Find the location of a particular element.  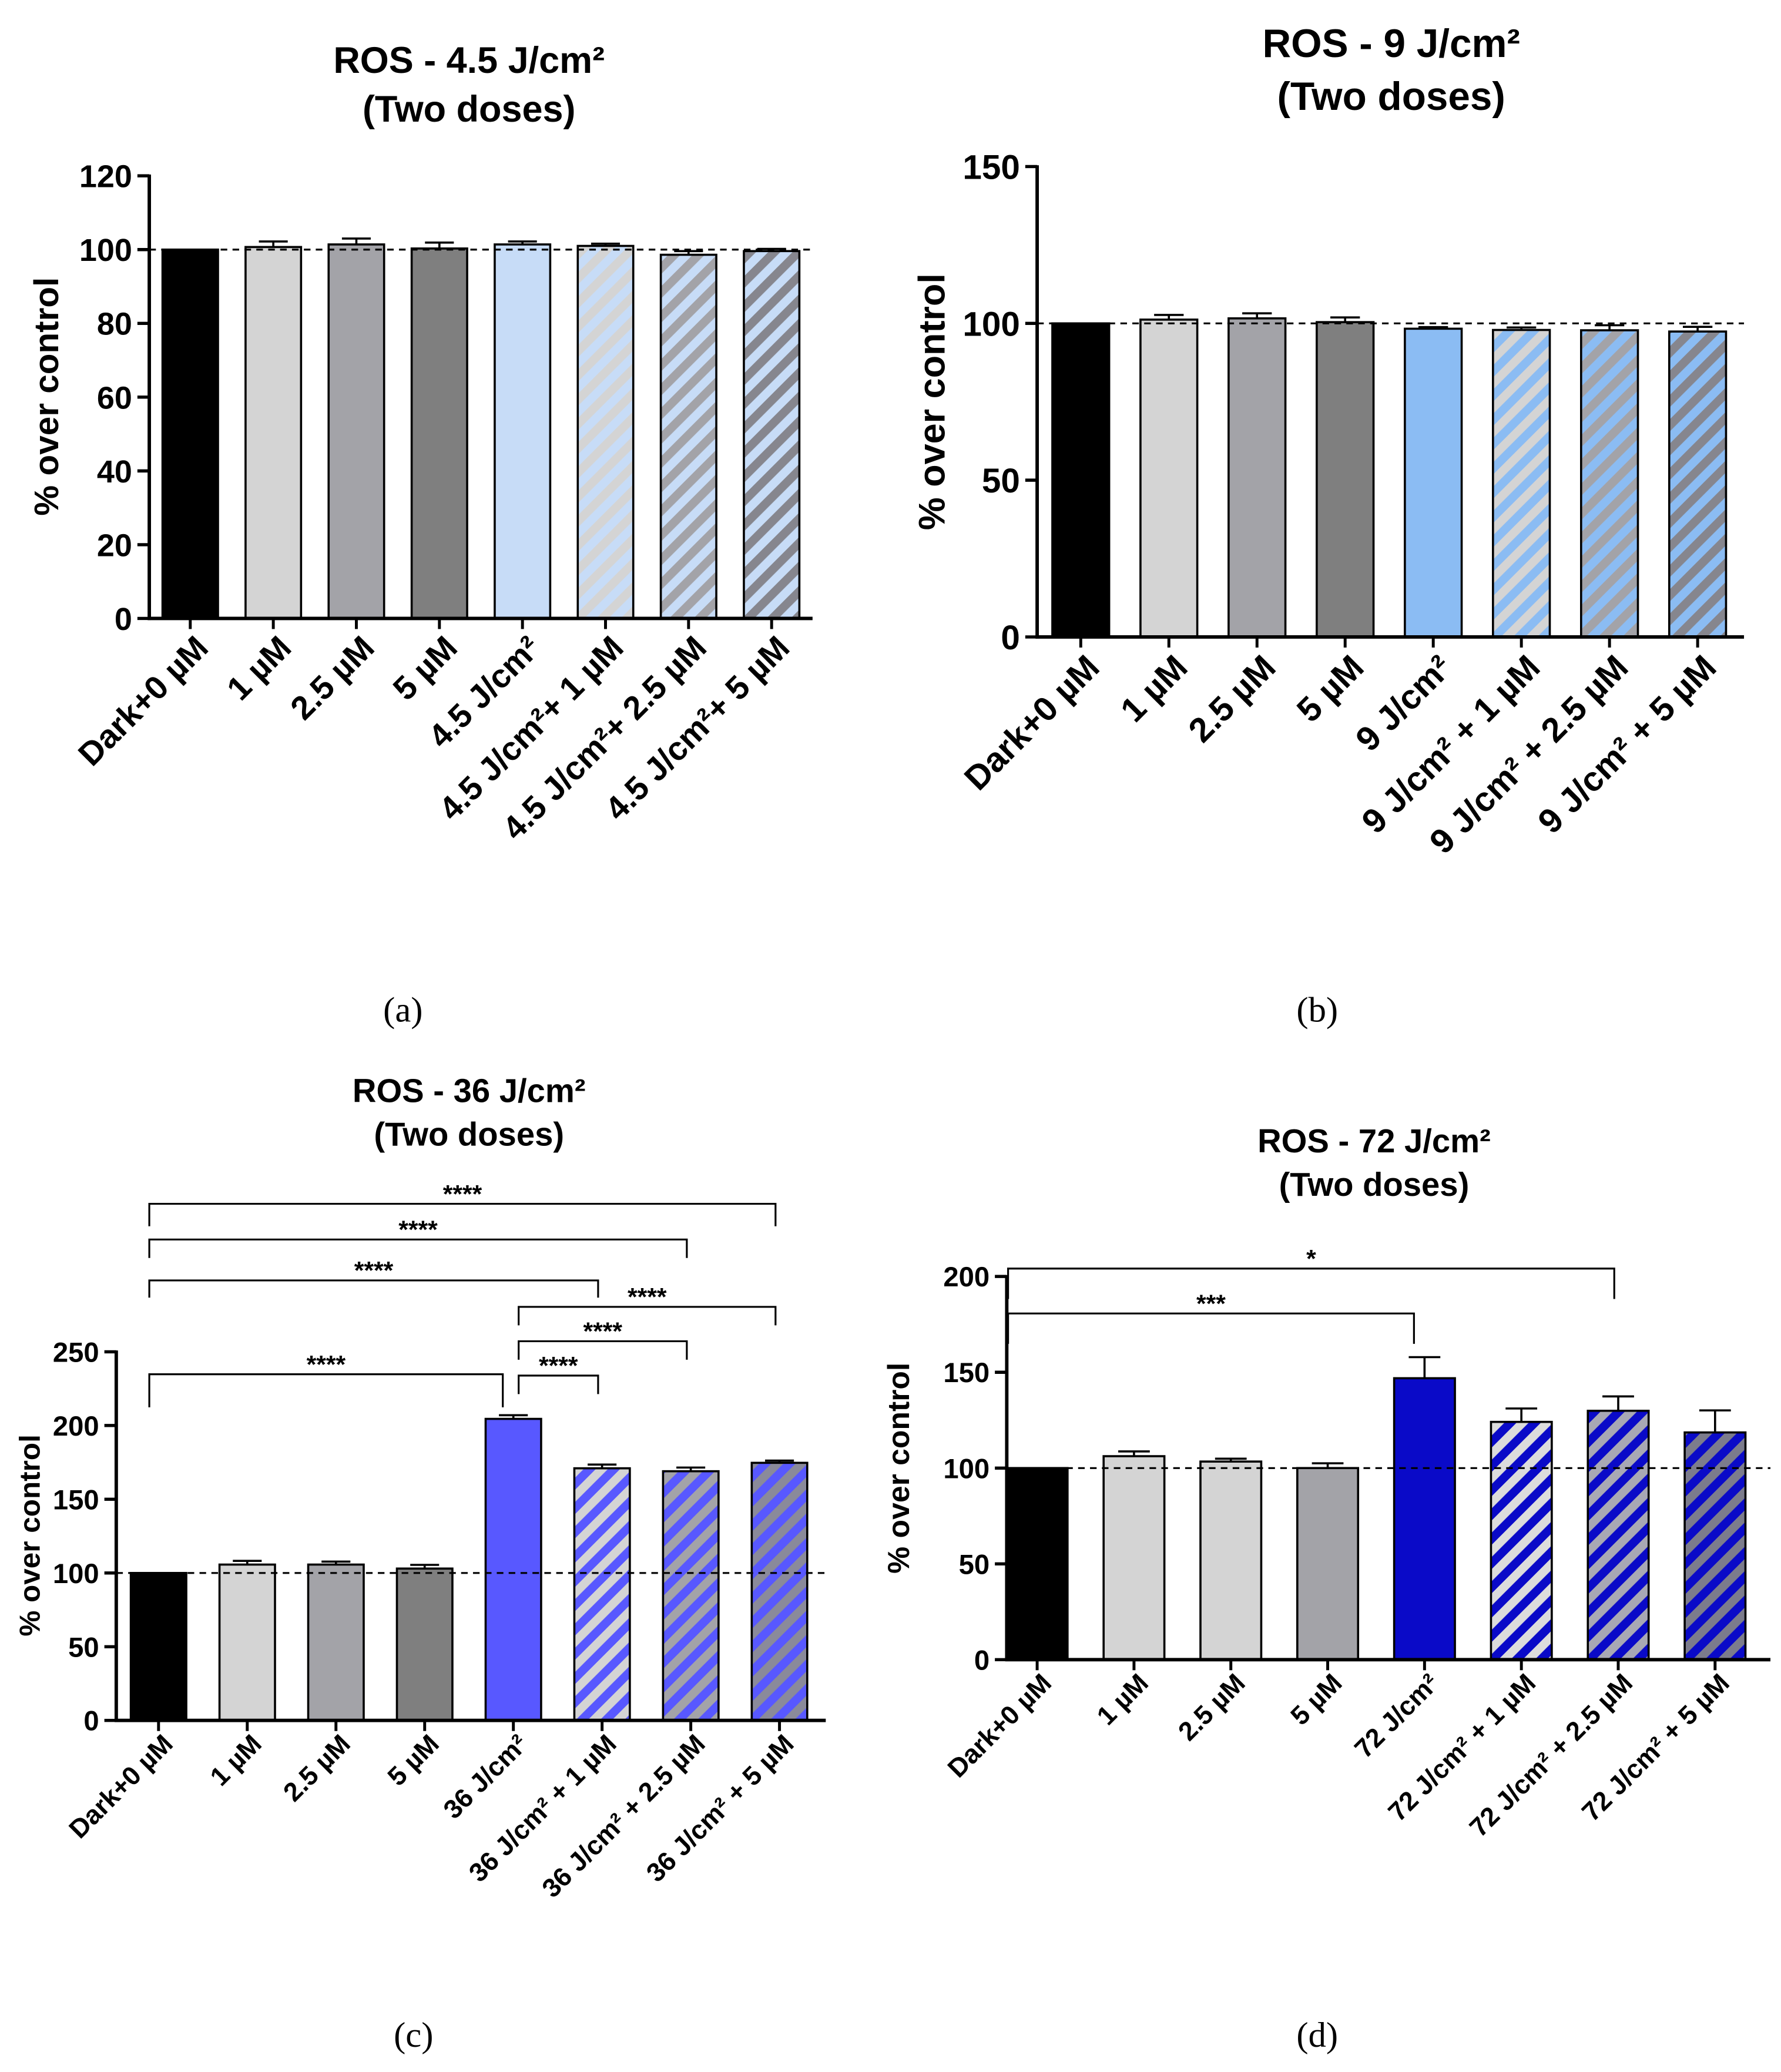

bar-4-5-j-cm2-2-5-um is located at coordinates (688, 436).